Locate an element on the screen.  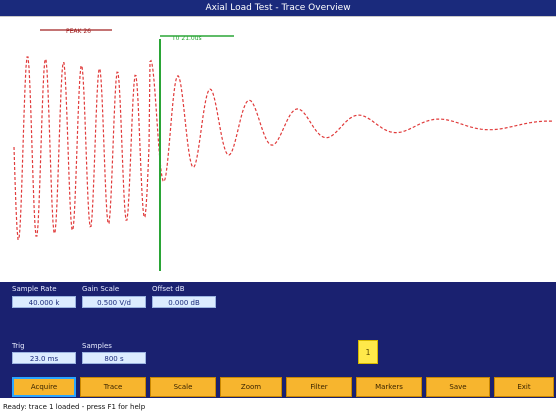
field-label-samples: Samples is located at coordinates (97, 346).